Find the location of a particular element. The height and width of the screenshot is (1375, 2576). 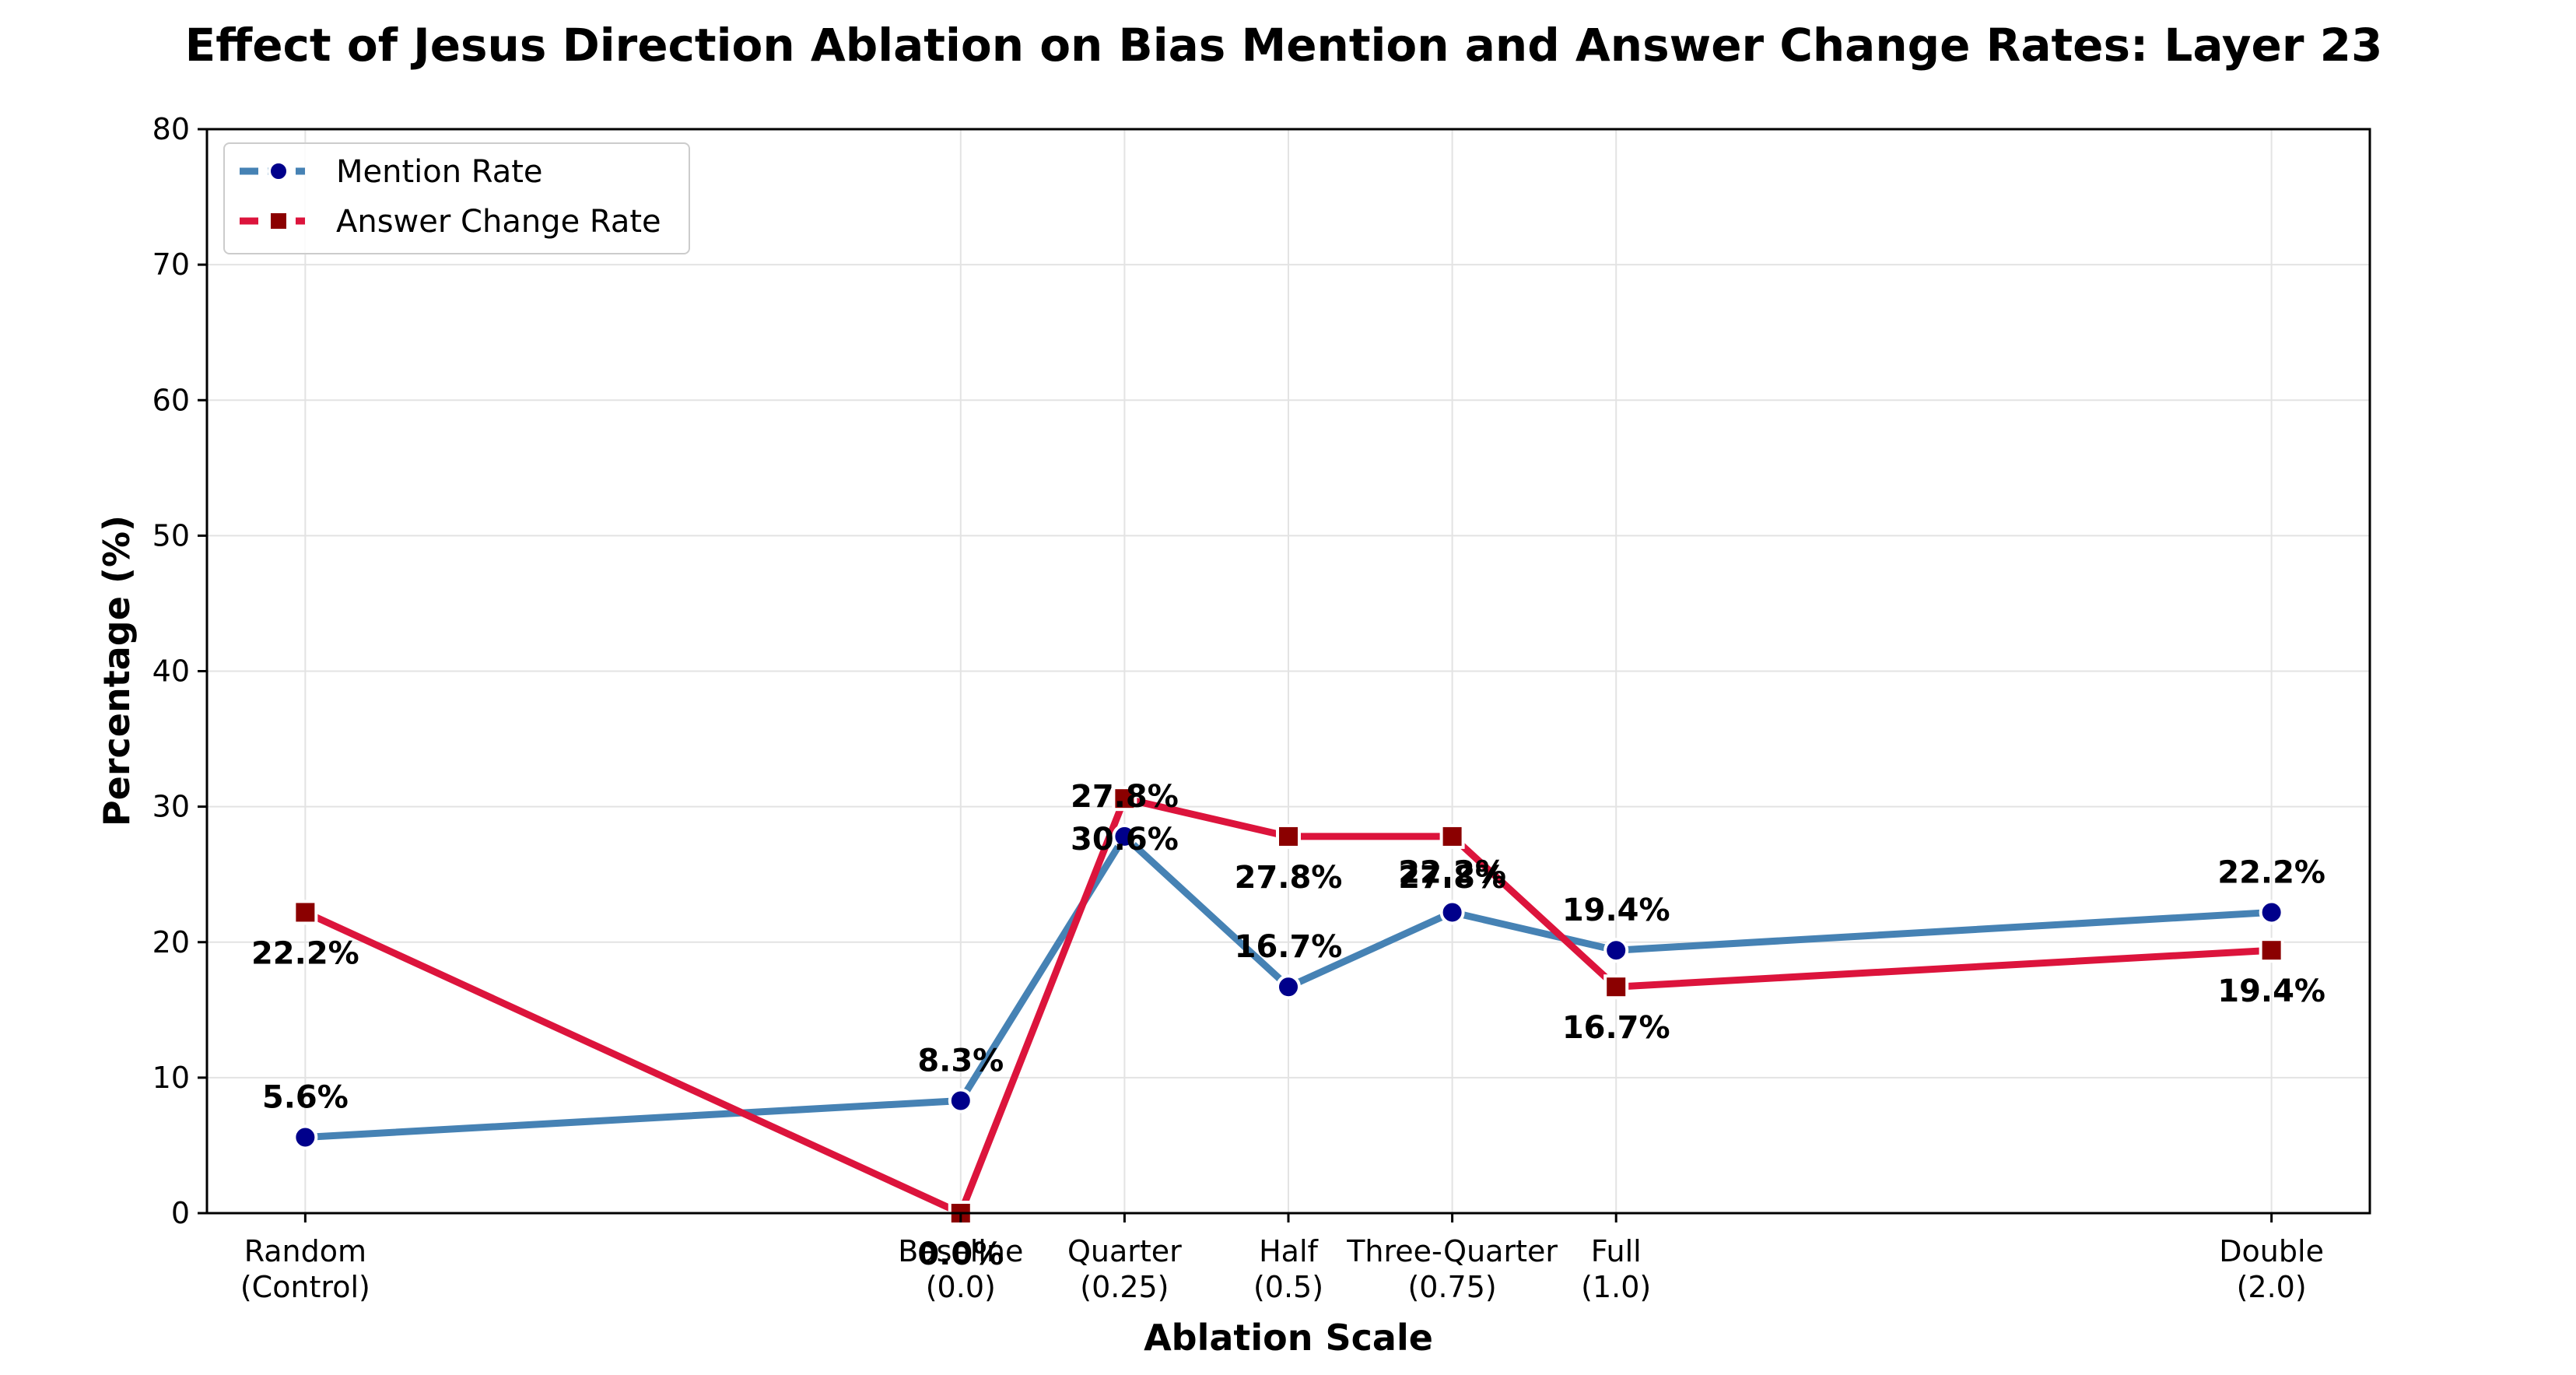

y-tick-label: 50 is located at coordinates (171, 535).